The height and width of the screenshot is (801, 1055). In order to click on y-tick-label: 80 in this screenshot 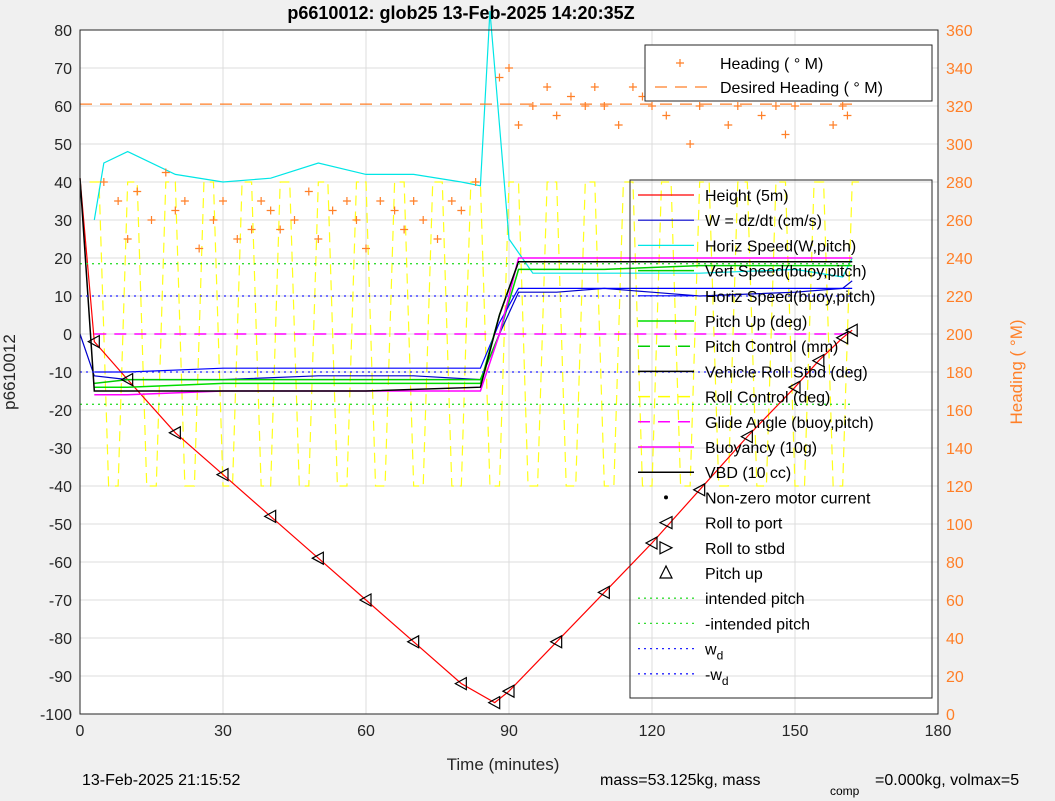, I will do `click(63, 31)`.